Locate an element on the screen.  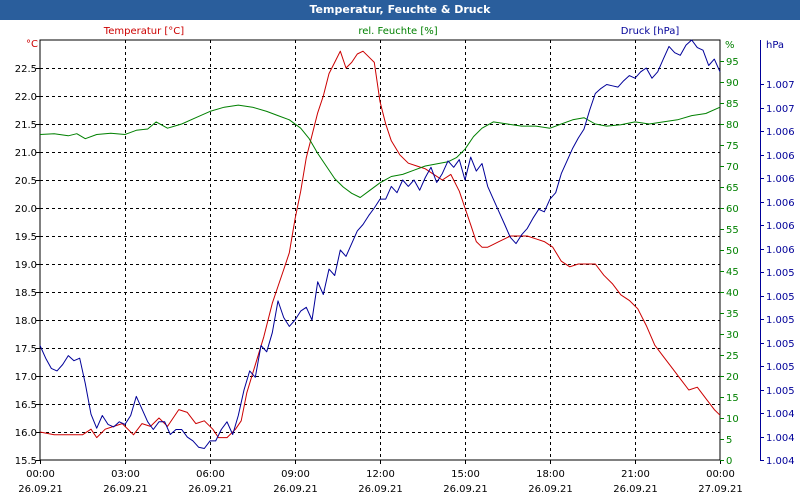
left-tick-label: 18.0 is located at coordinates (26, 321).